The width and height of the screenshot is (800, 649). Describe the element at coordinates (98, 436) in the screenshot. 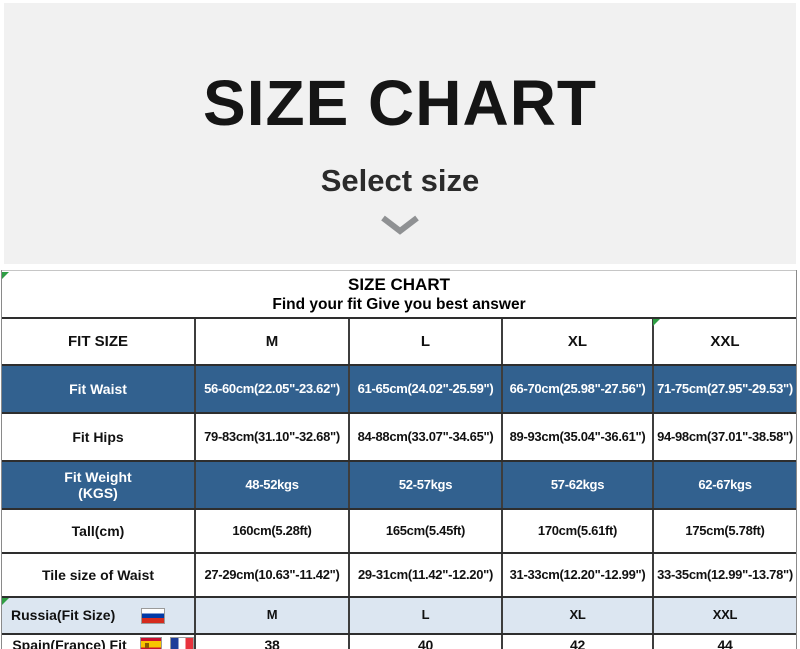

I see `row-label: Fit Hips` at that location.